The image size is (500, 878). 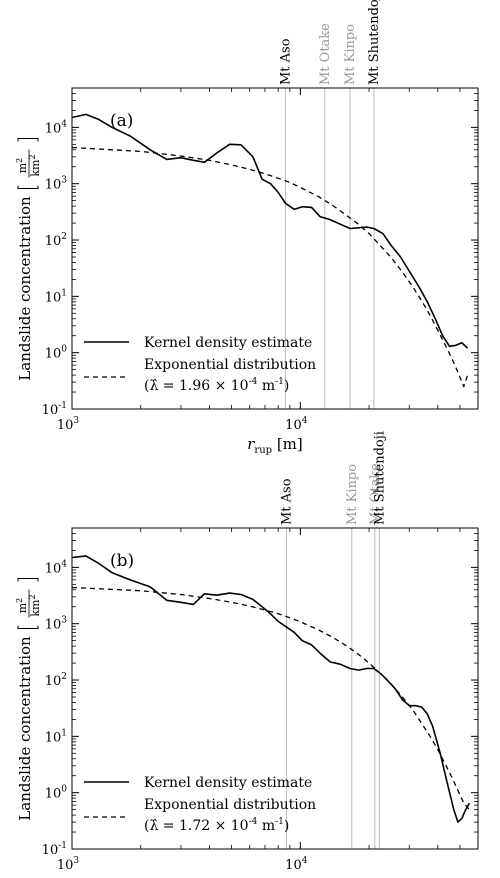 I want to click on legend-lambda: (λ̂ = 1.96 × 10-4 m-1), so click(x=216, y=385).